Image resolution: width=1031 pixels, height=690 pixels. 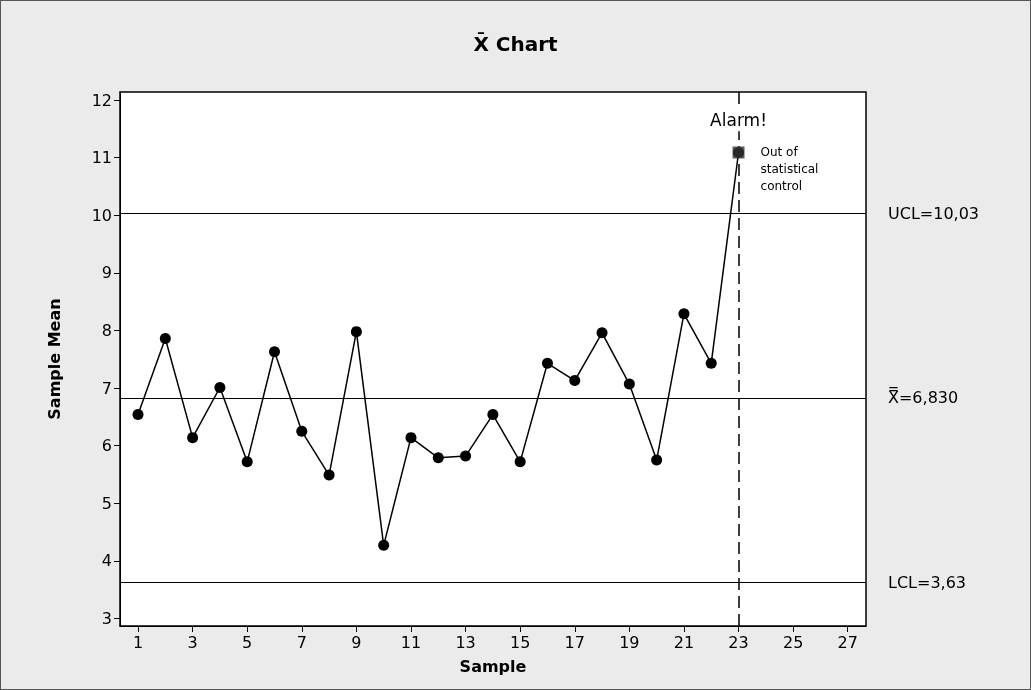 I want to click on y-tick-label: 6, so click(x=106, y=446).